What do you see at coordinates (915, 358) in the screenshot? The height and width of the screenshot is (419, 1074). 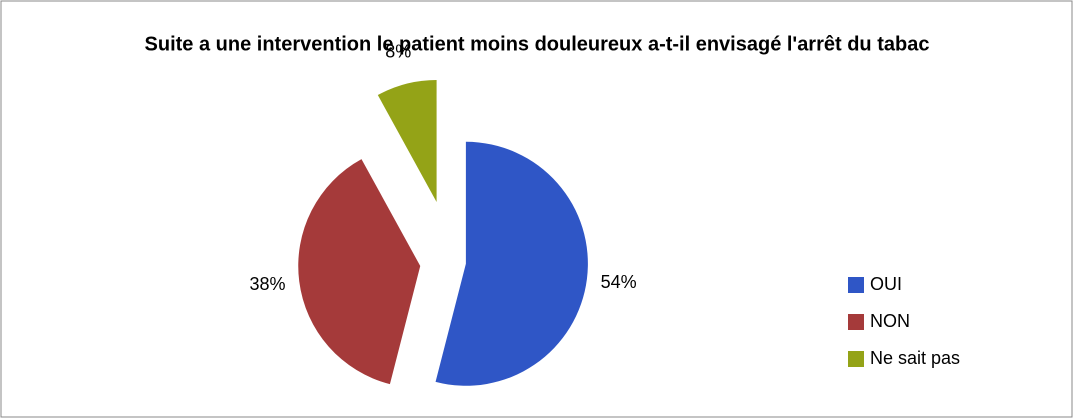 I see `legend-label: Ne sait pas` at bounding box center [915, 358].